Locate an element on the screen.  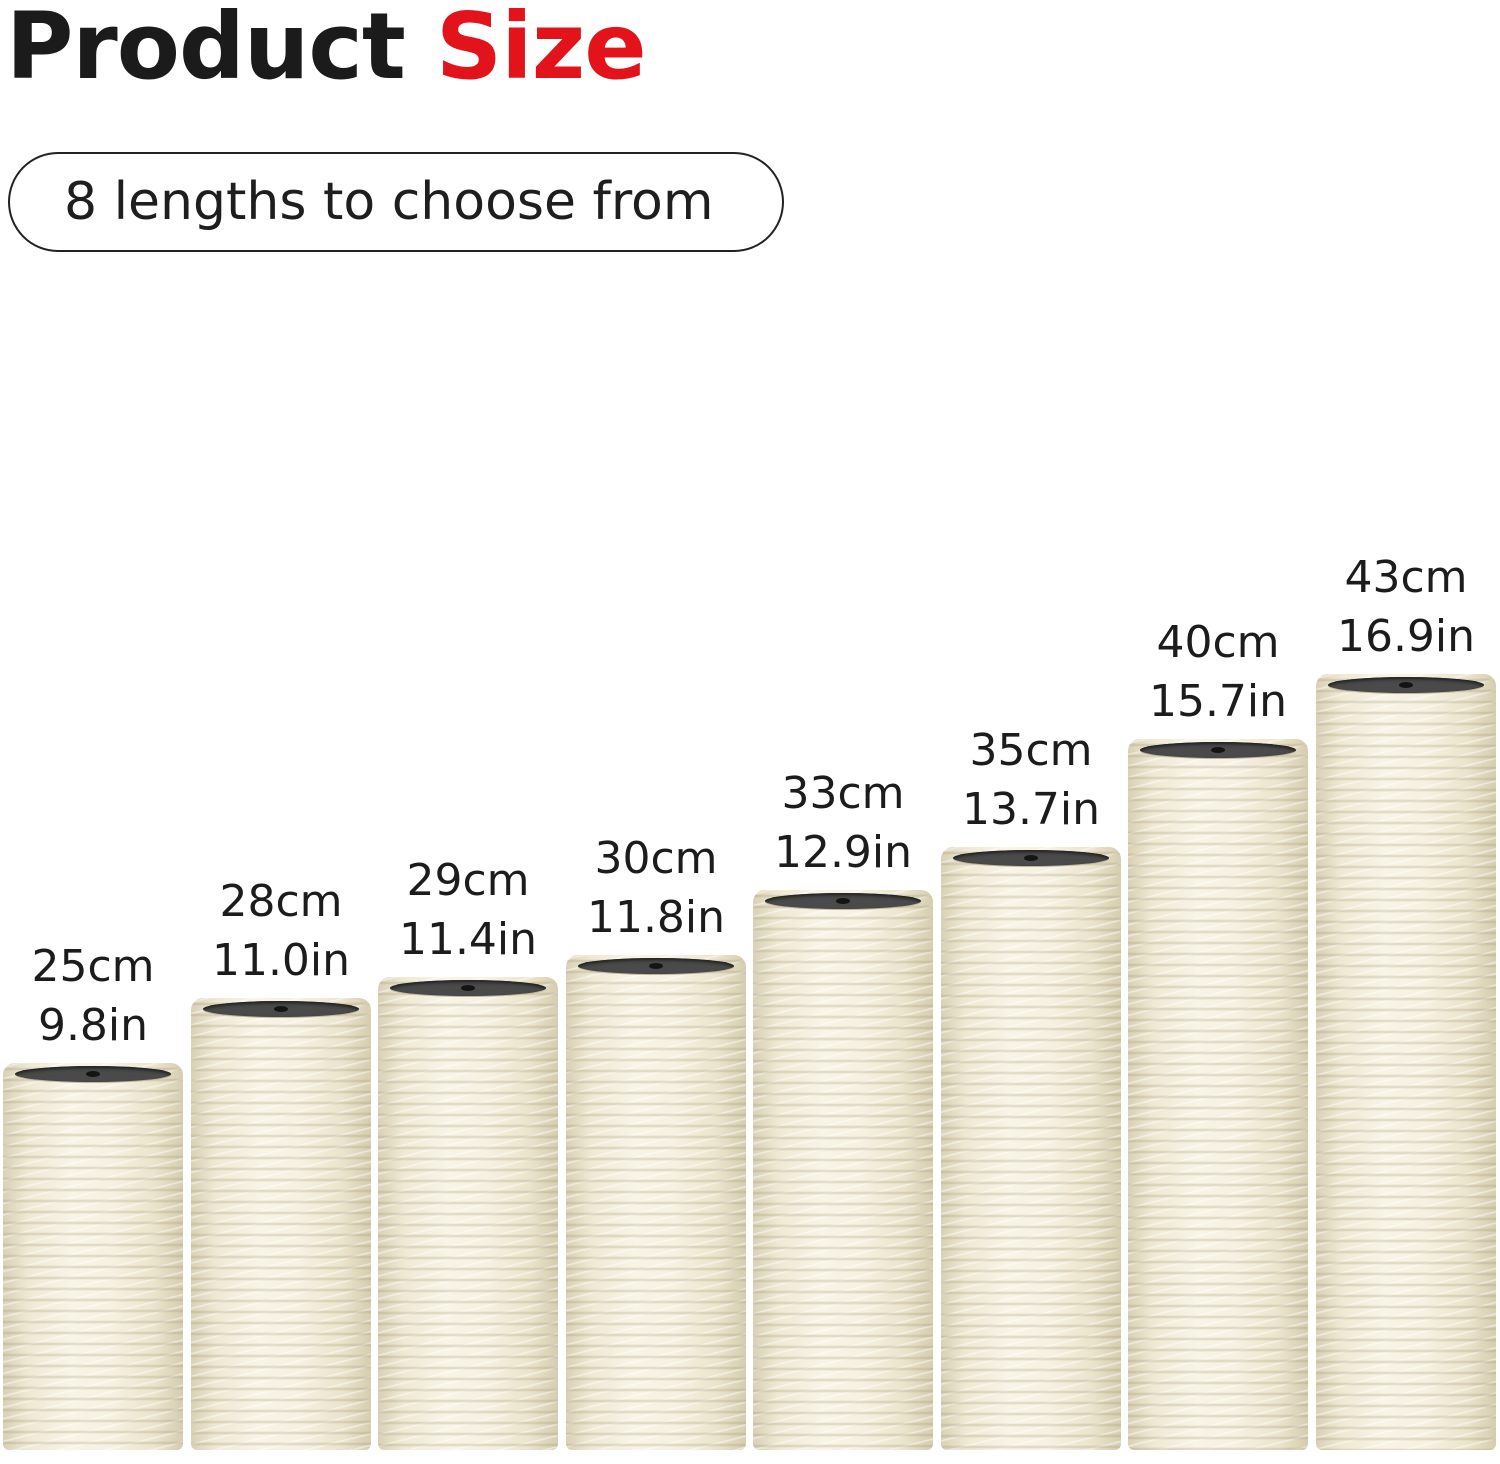
post-in-label: 11.4in is located at coordinates (468, 939).